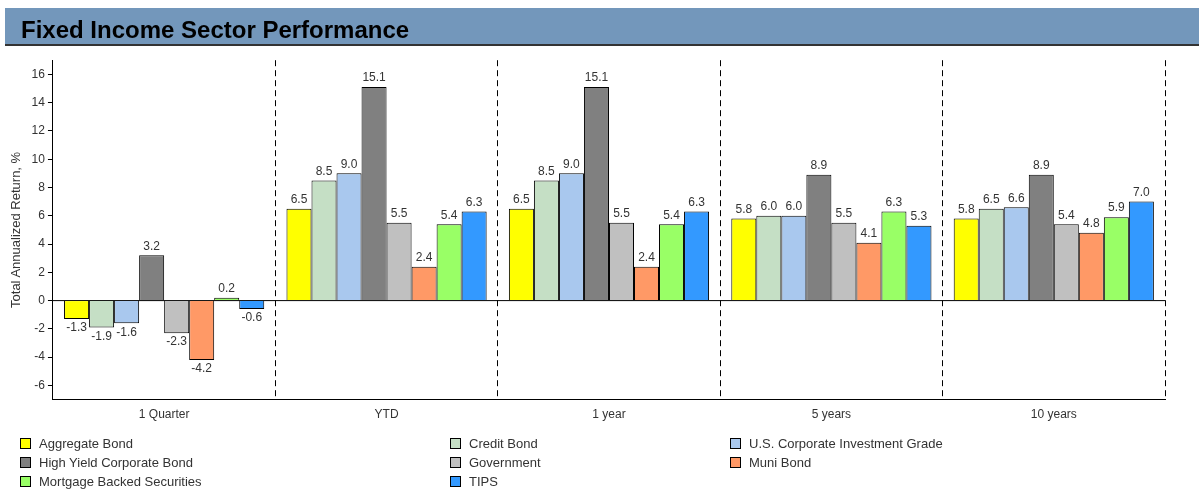 The height and width of the screenshot is (504, 1199). I want to click on data-label: -2.3, so click(177, 341).